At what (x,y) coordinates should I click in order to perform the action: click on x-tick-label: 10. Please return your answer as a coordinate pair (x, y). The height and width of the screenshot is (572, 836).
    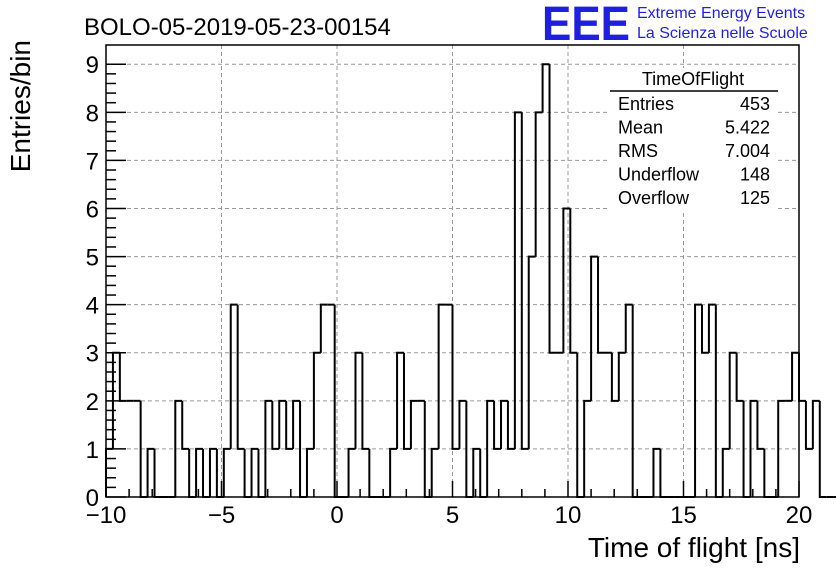
    Looking at the image, I should click on (568, 515).